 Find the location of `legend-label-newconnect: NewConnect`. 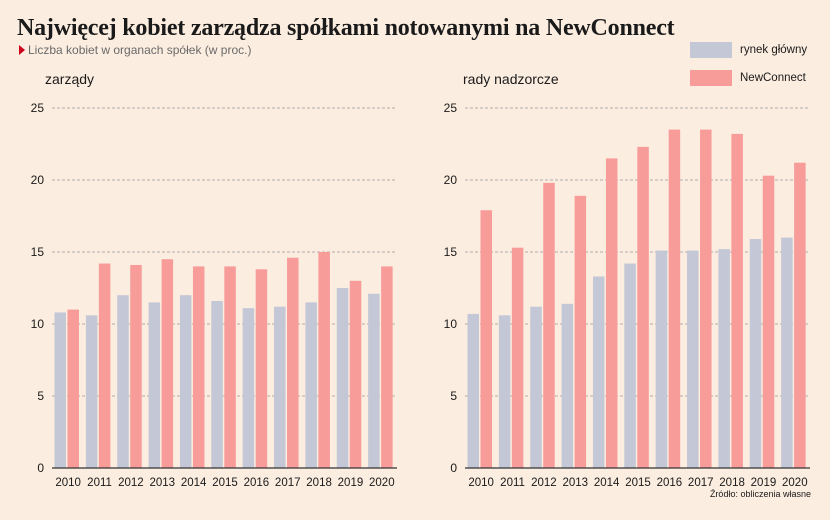

legend-label-newconnect: NewConnect is located at coordinates (773, 78).